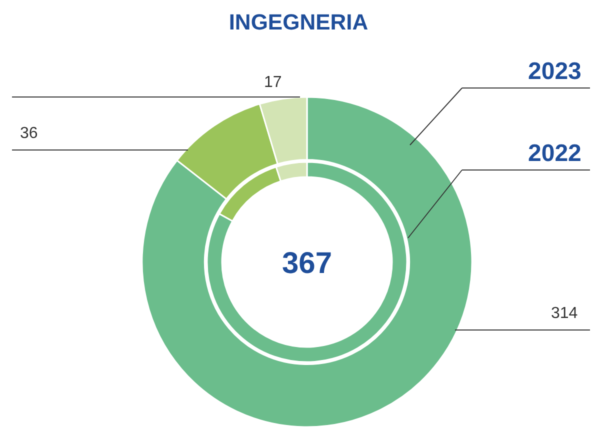  Describe the element at coordinates (555, 153) in the screenshot. I see `slice-label: 2022` at that location.